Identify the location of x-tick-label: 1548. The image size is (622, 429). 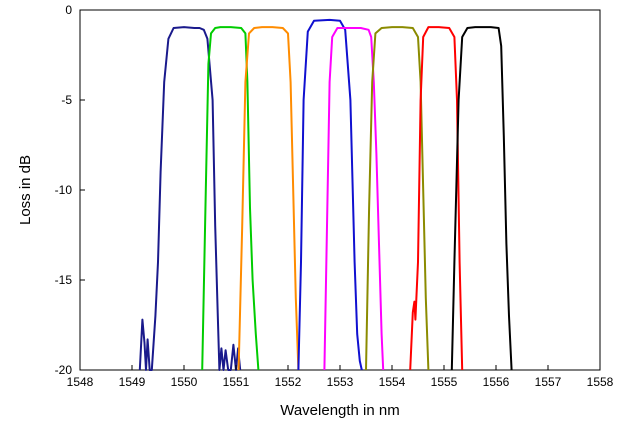
(80, 382).